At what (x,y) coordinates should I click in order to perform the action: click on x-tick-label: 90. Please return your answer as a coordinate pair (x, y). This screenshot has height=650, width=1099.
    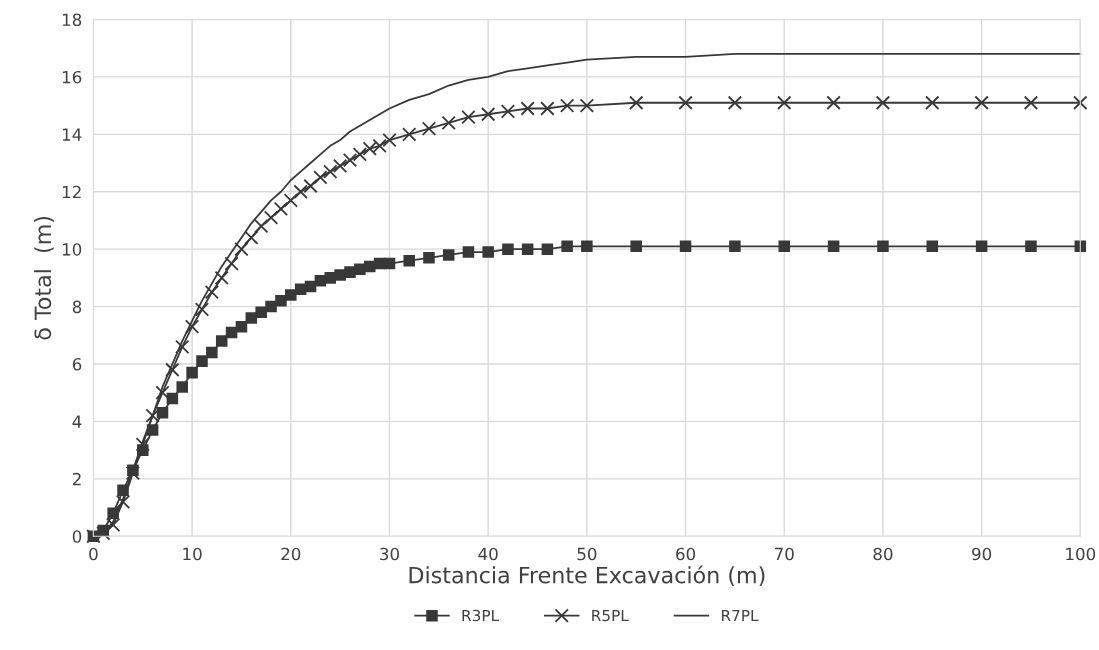
    Looking at the image, I should click on (982, 554).